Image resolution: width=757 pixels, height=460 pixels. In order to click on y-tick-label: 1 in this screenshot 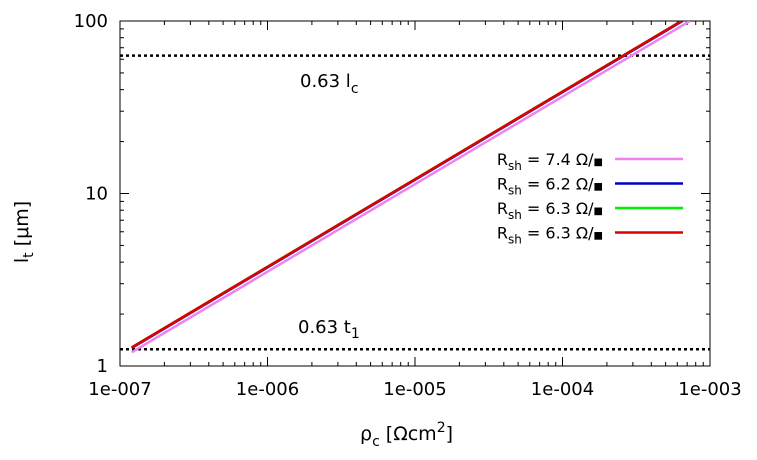, I will do `click(102, 366)`.